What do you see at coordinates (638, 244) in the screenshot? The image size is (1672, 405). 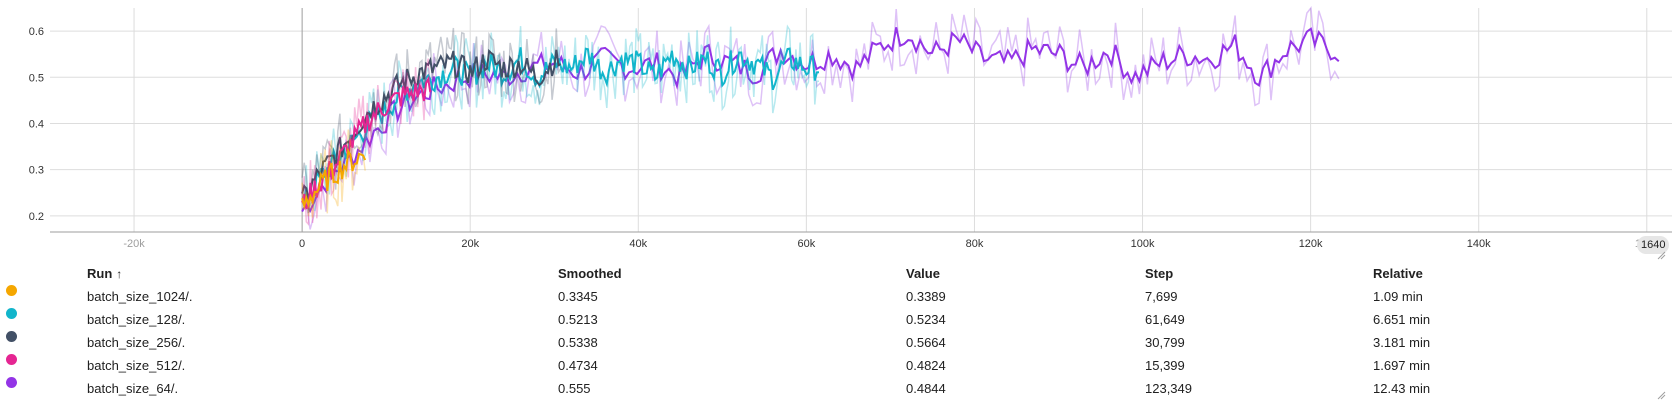 I see `x-tick-label: 40k` at bounding box center [638, 244].